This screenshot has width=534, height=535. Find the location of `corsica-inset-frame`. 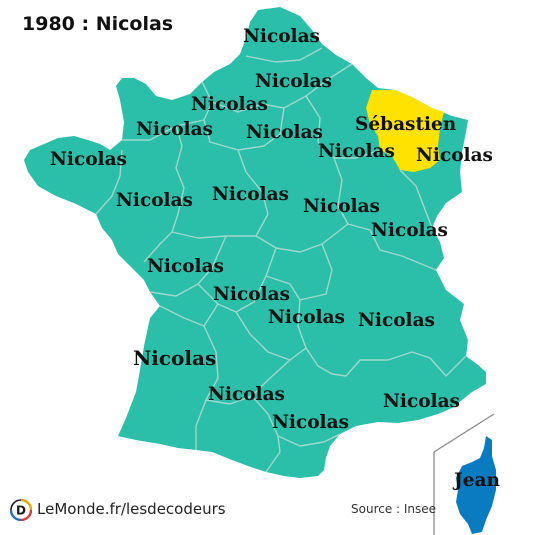

corsica-inset-frame is located at coordinates (464, 474).